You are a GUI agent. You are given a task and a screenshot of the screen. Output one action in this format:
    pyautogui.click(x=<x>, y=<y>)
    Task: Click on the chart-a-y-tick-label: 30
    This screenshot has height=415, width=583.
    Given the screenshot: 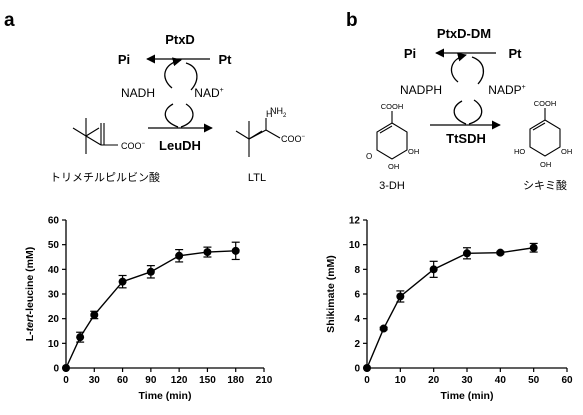 What is the action you would take?
    pyautogui.click(x=54, y=295)
    